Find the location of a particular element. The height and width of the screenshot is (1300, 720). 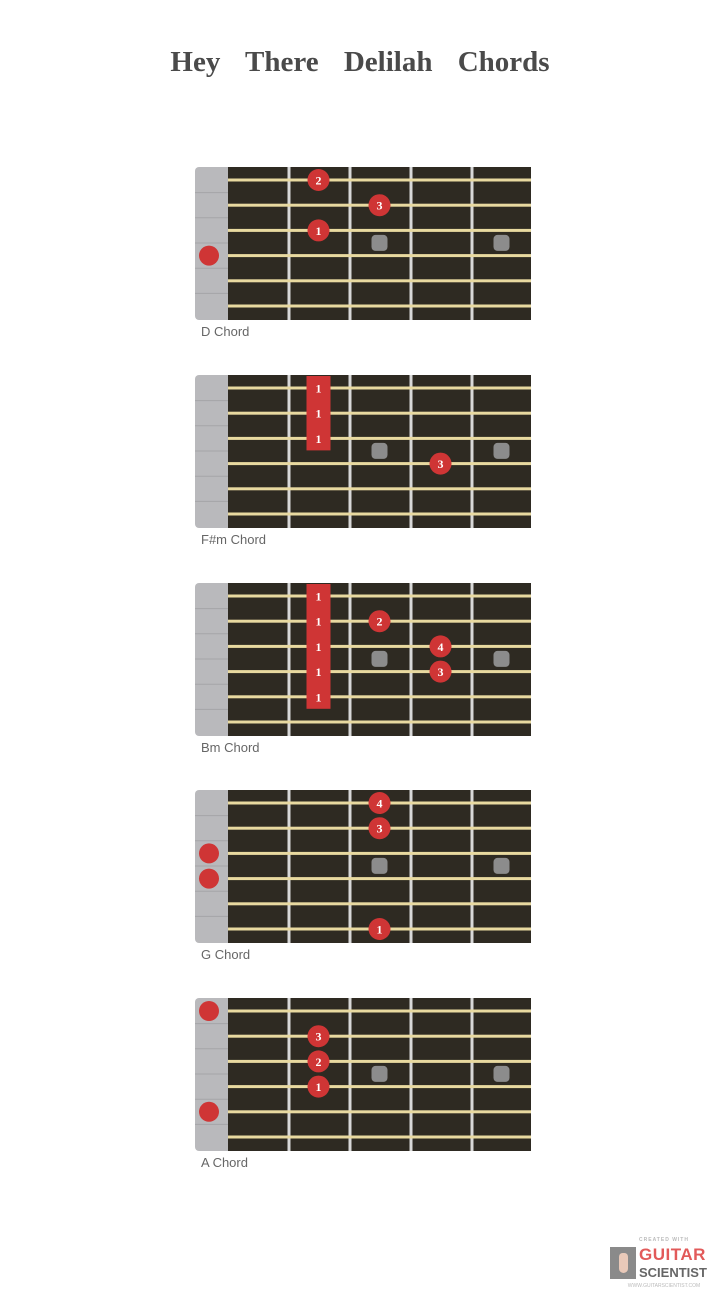

chord-label: D Chord is located at coordinates (225, 331).